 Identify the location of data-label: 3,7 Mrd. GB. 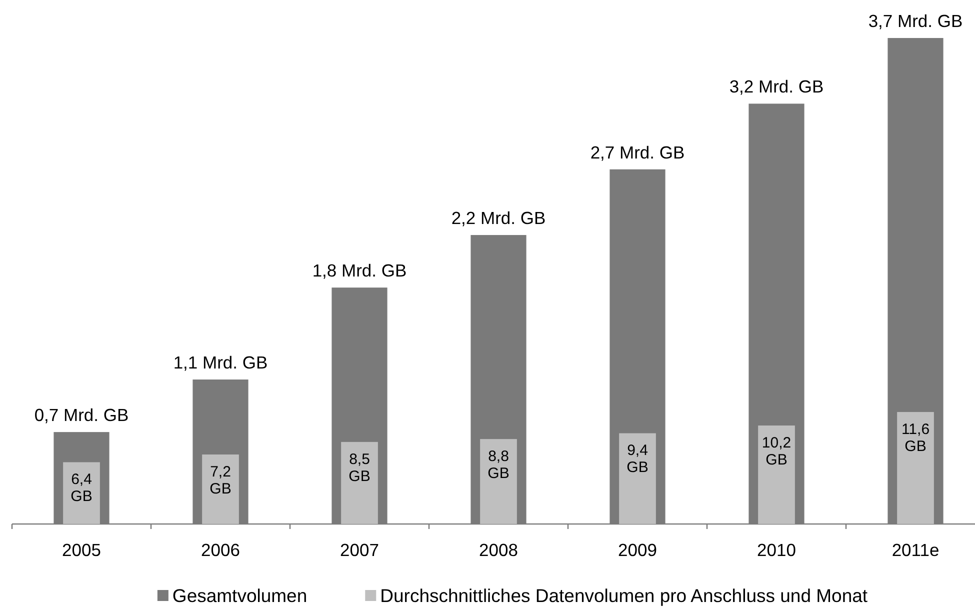
(915, 21).